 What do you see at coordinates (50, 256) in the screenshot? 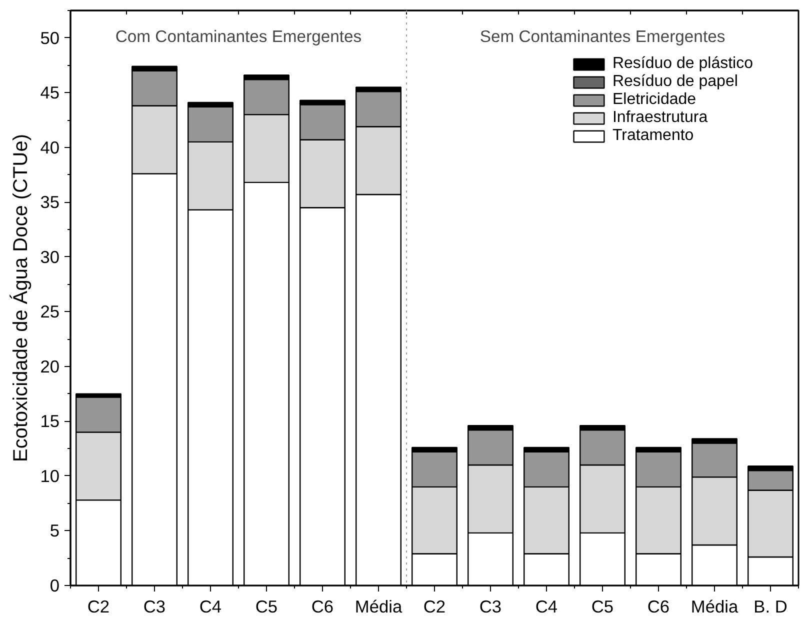
I see `y-tick-label: 30` at bounding box center [50, 256].